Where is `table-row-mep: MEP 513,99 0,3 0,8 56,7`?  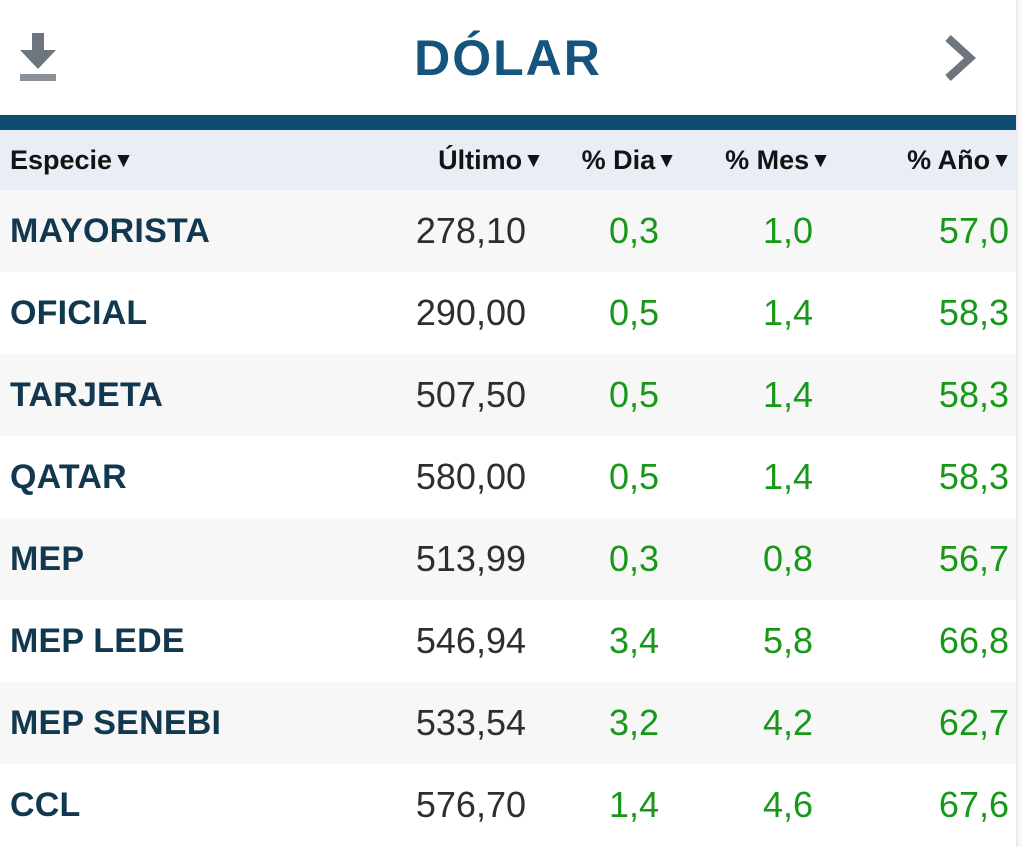
table-row-mep: MEP 513,99 0,3 0,8 56,7 is located at coordinates (508, 559).